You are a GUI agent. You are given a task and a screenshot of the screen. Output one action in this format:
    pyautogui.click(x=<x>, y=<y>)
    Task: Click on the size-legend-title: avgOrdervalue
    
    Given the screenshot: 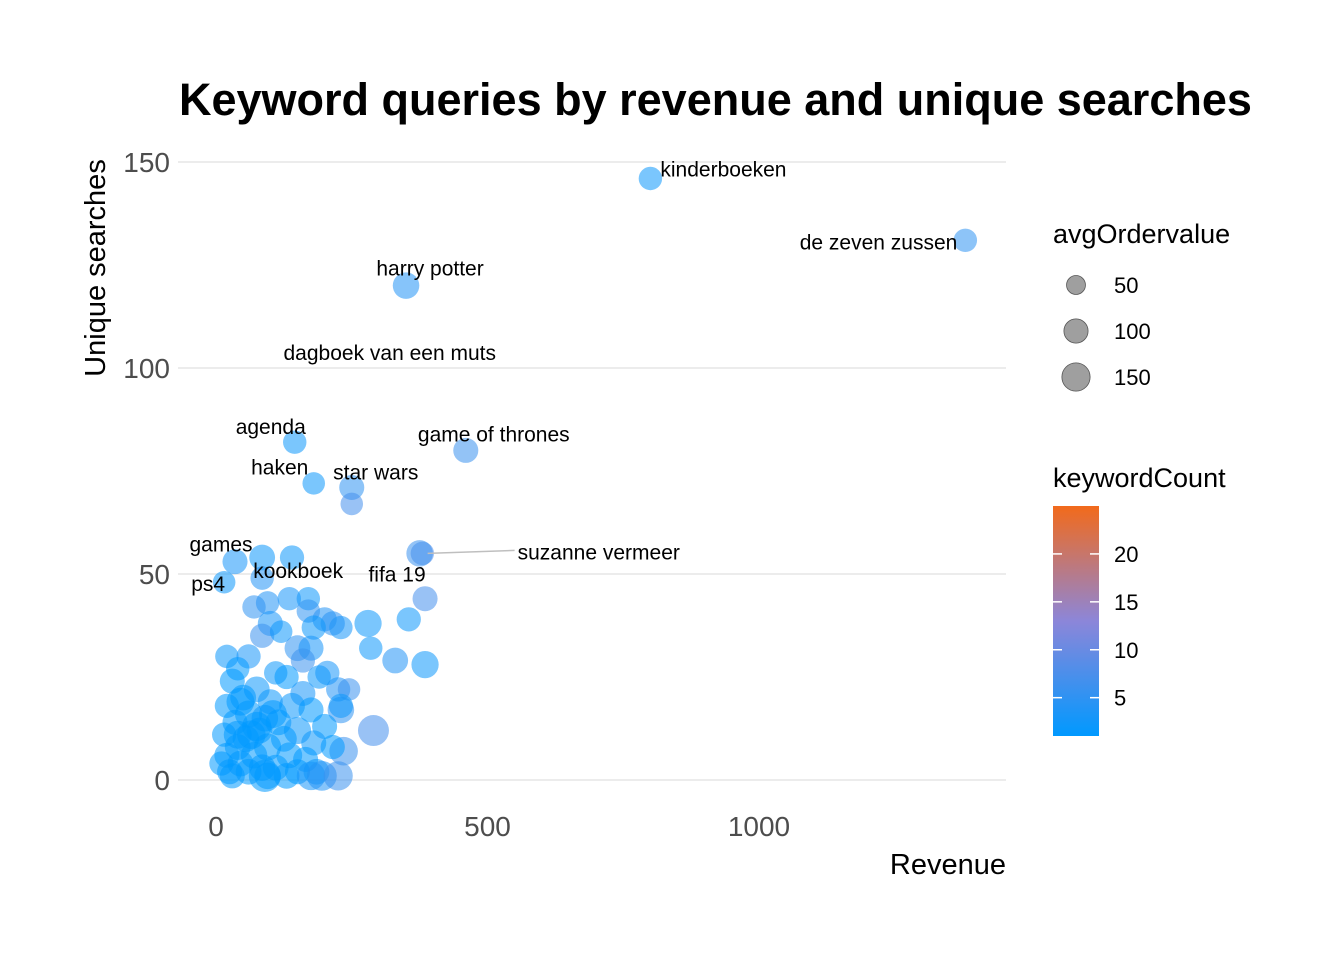 What is the action you would take?
    pyautogui.click(x=1141, y=234)
    